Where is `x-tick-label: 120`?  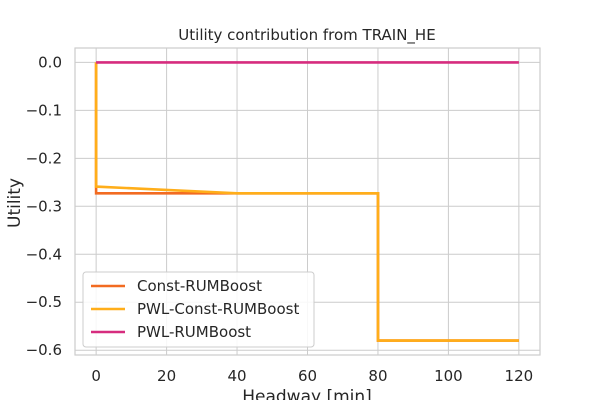 x-tick-label: 120 is located at coordinates (519, 376).